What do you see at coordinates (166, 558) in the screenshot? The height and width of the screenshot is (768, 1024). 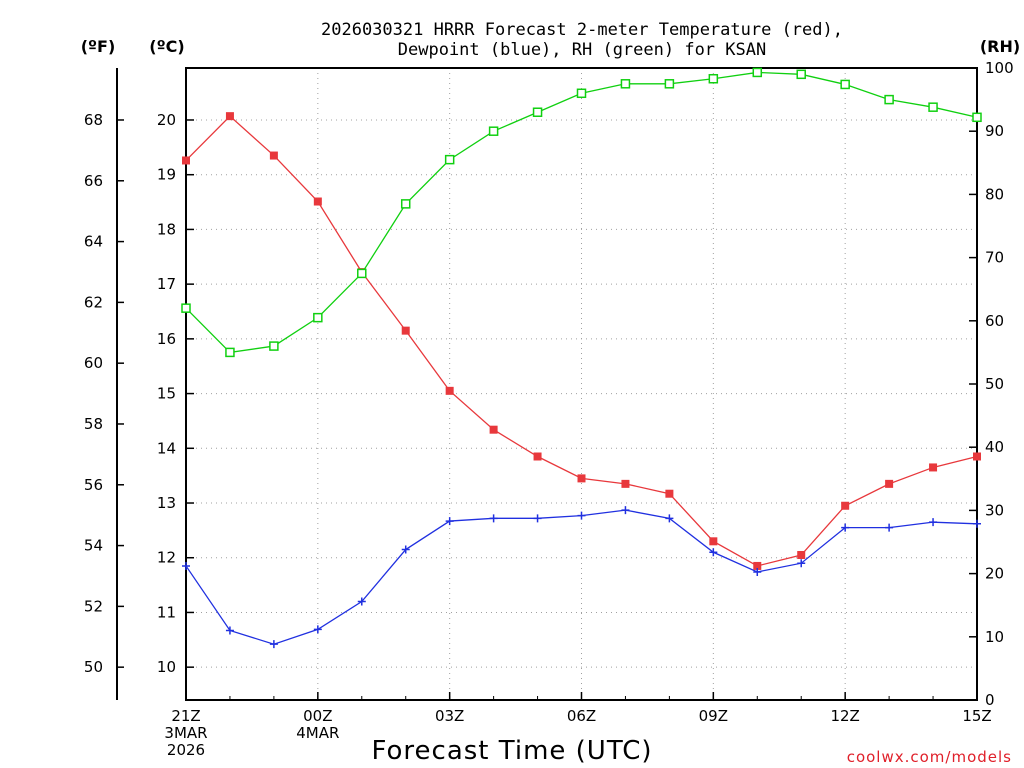 I see `celsius-tick-label: 12` at bounding box center [166, 558].